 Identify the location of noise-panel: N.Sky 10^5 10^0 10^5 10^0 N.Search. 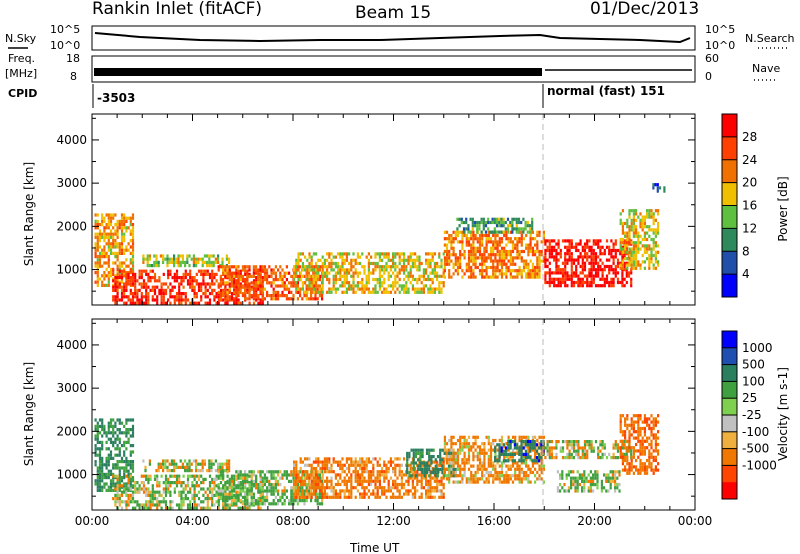
(400, 37).